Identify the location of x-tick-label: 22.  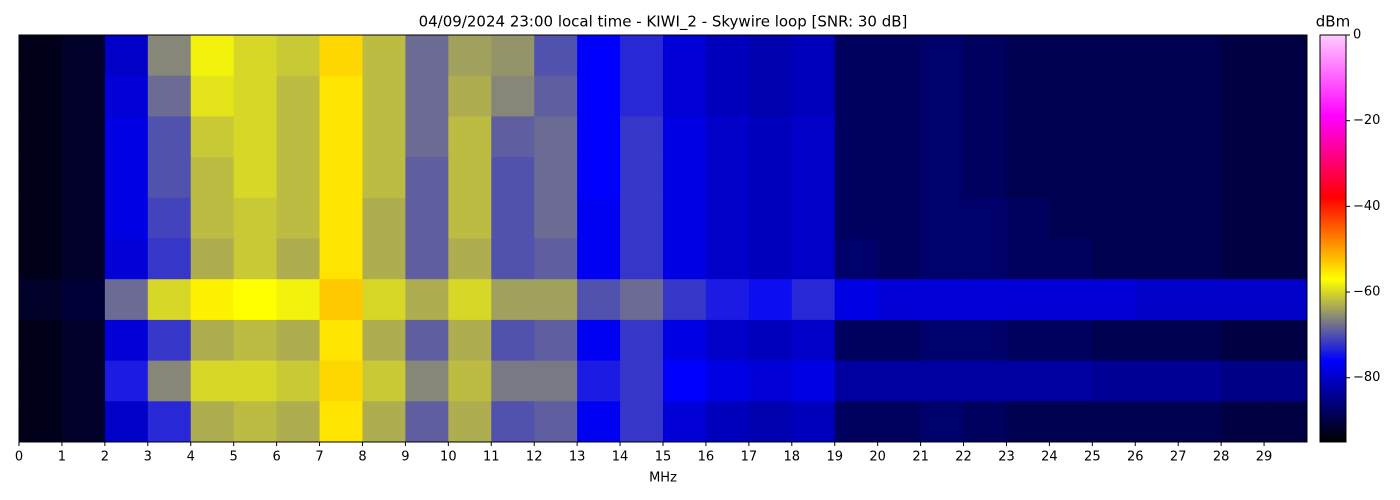
(963, 457).